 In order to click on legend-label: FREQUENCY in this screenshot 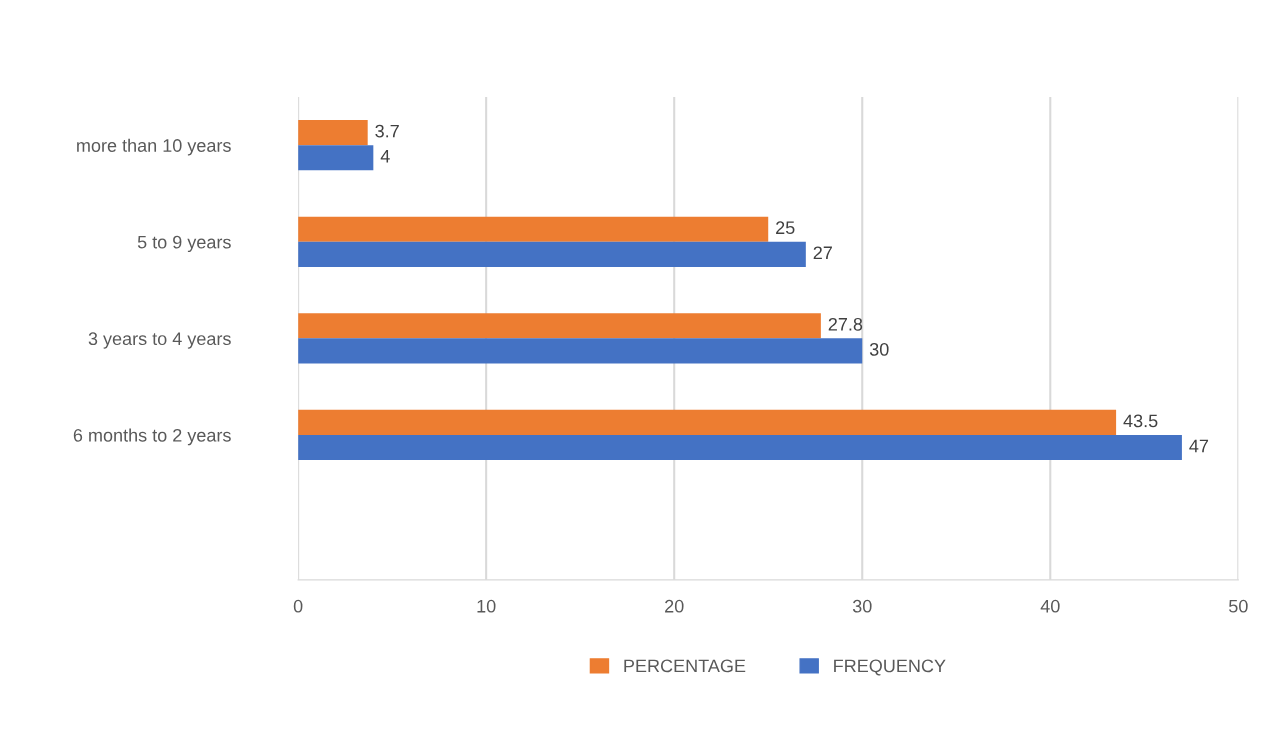, I will do `click(890, 667)`.